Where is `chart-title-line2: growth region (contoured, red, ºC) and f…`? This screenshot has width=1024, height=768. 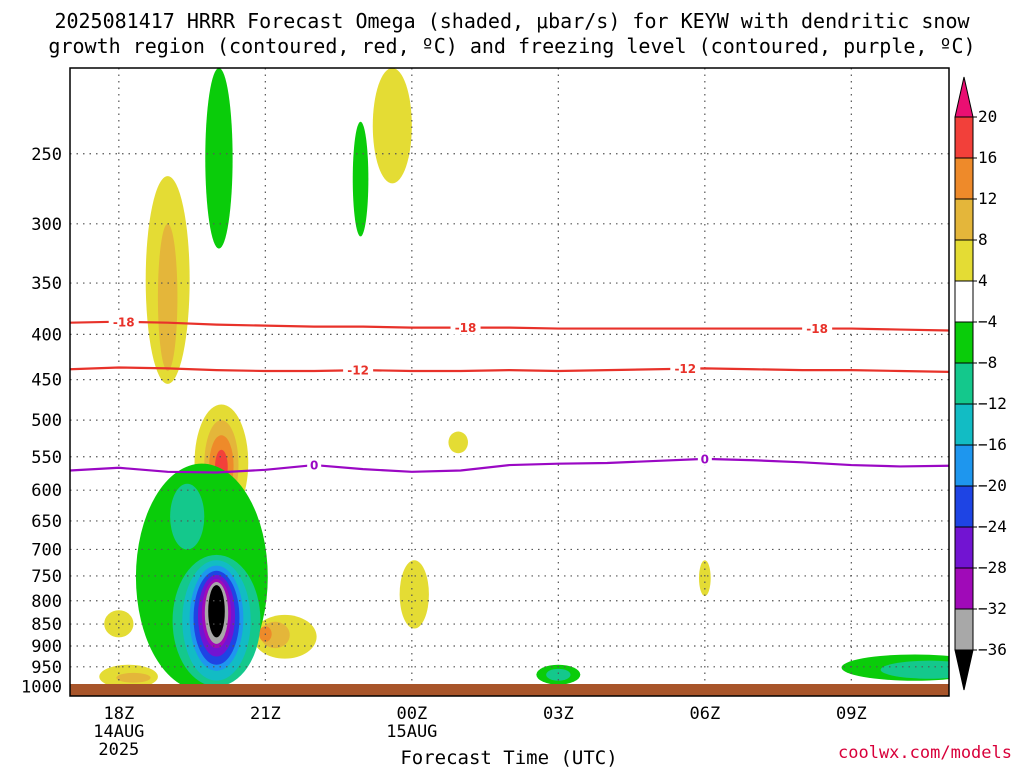 chart-title-line2: growth region (contoured, red, ºC) and f… is located at coordinates (511, 46).